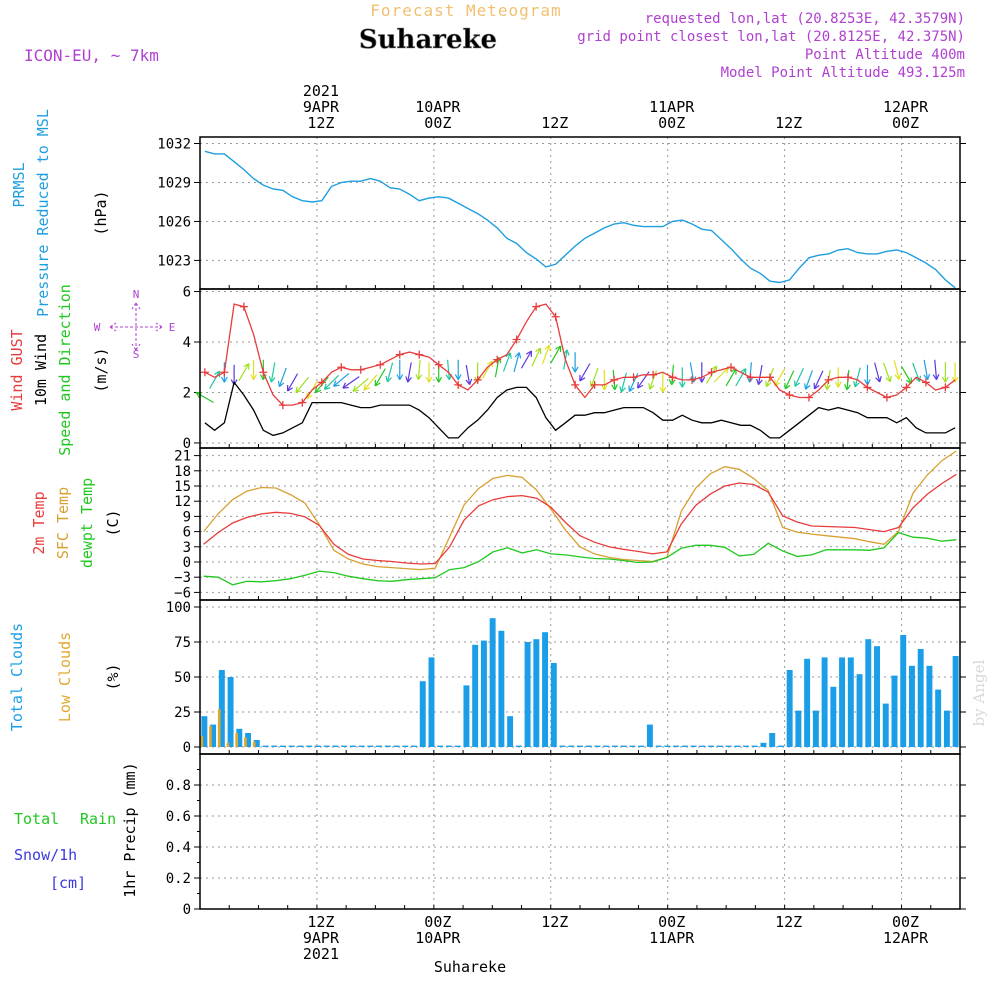 This screenshot has height=1000, width=1000. What do you see at coordinates (187, 533) in the screenshot?
I see `y-tick-label: 6` at bounding box center [187, 533].